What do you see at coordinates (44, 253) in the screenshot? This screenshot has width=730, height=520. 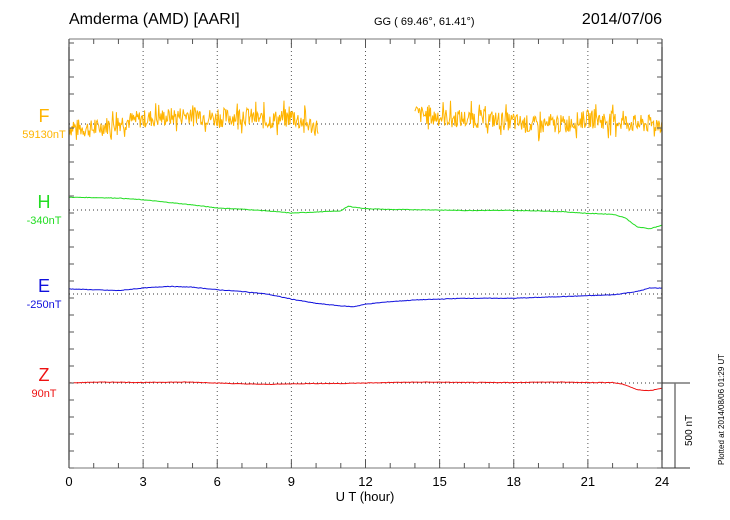 I see `component-labels: F 59130nT H -340nT E -250nT Z 90nT` at bounding box center [44, 253].